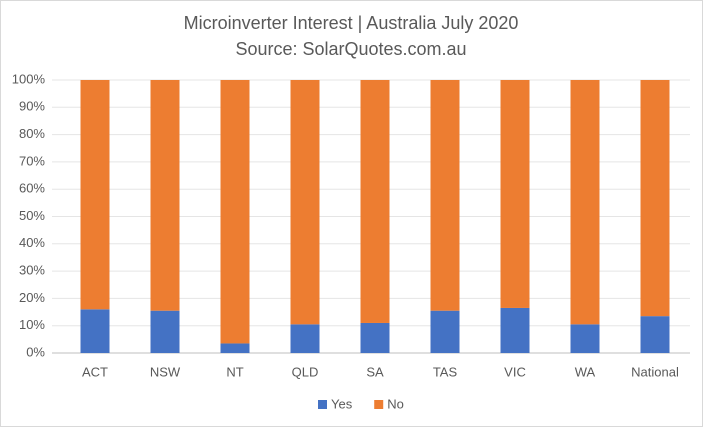 This screenshot has height=427, width=703. Describe the element at coordinates (32, 324) in the screenshot. I see `y-tick-label: 10%` at that location.